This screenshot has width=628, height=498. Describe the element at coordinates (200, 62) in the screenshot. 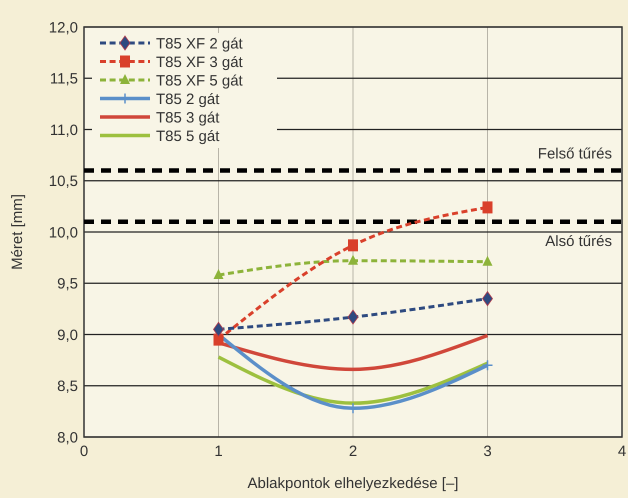

I see `legend-label: T85 XF 3 gát` at that location.